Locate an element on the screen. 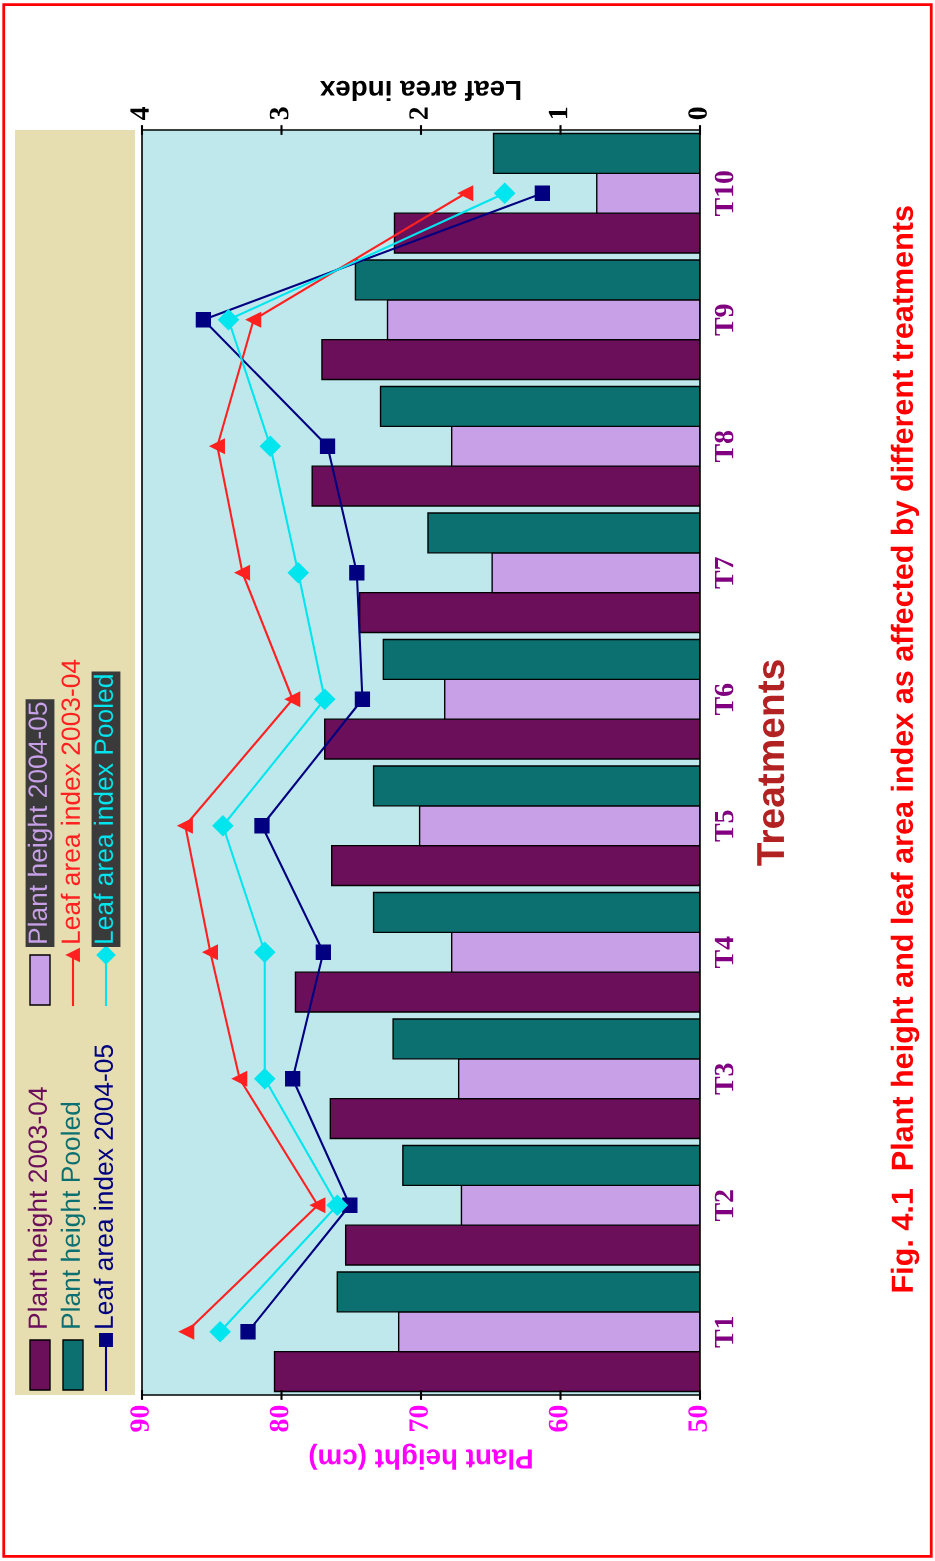 The height and width of the screenshot is (1561, 935). x2-tick-label: 3 is located at coordinates (279, 113).